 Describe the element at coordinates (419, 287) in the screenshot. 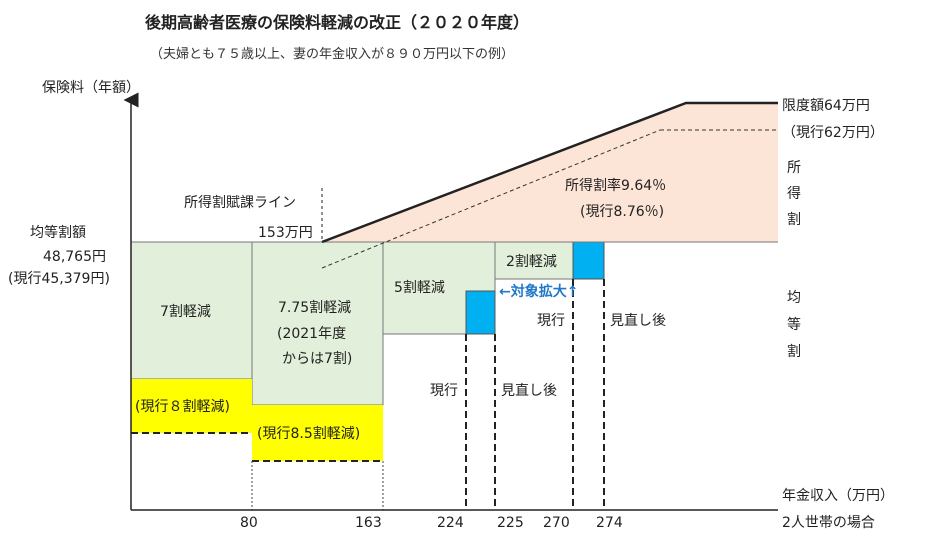

I see `band-50-label: 5割軽減` at that location.